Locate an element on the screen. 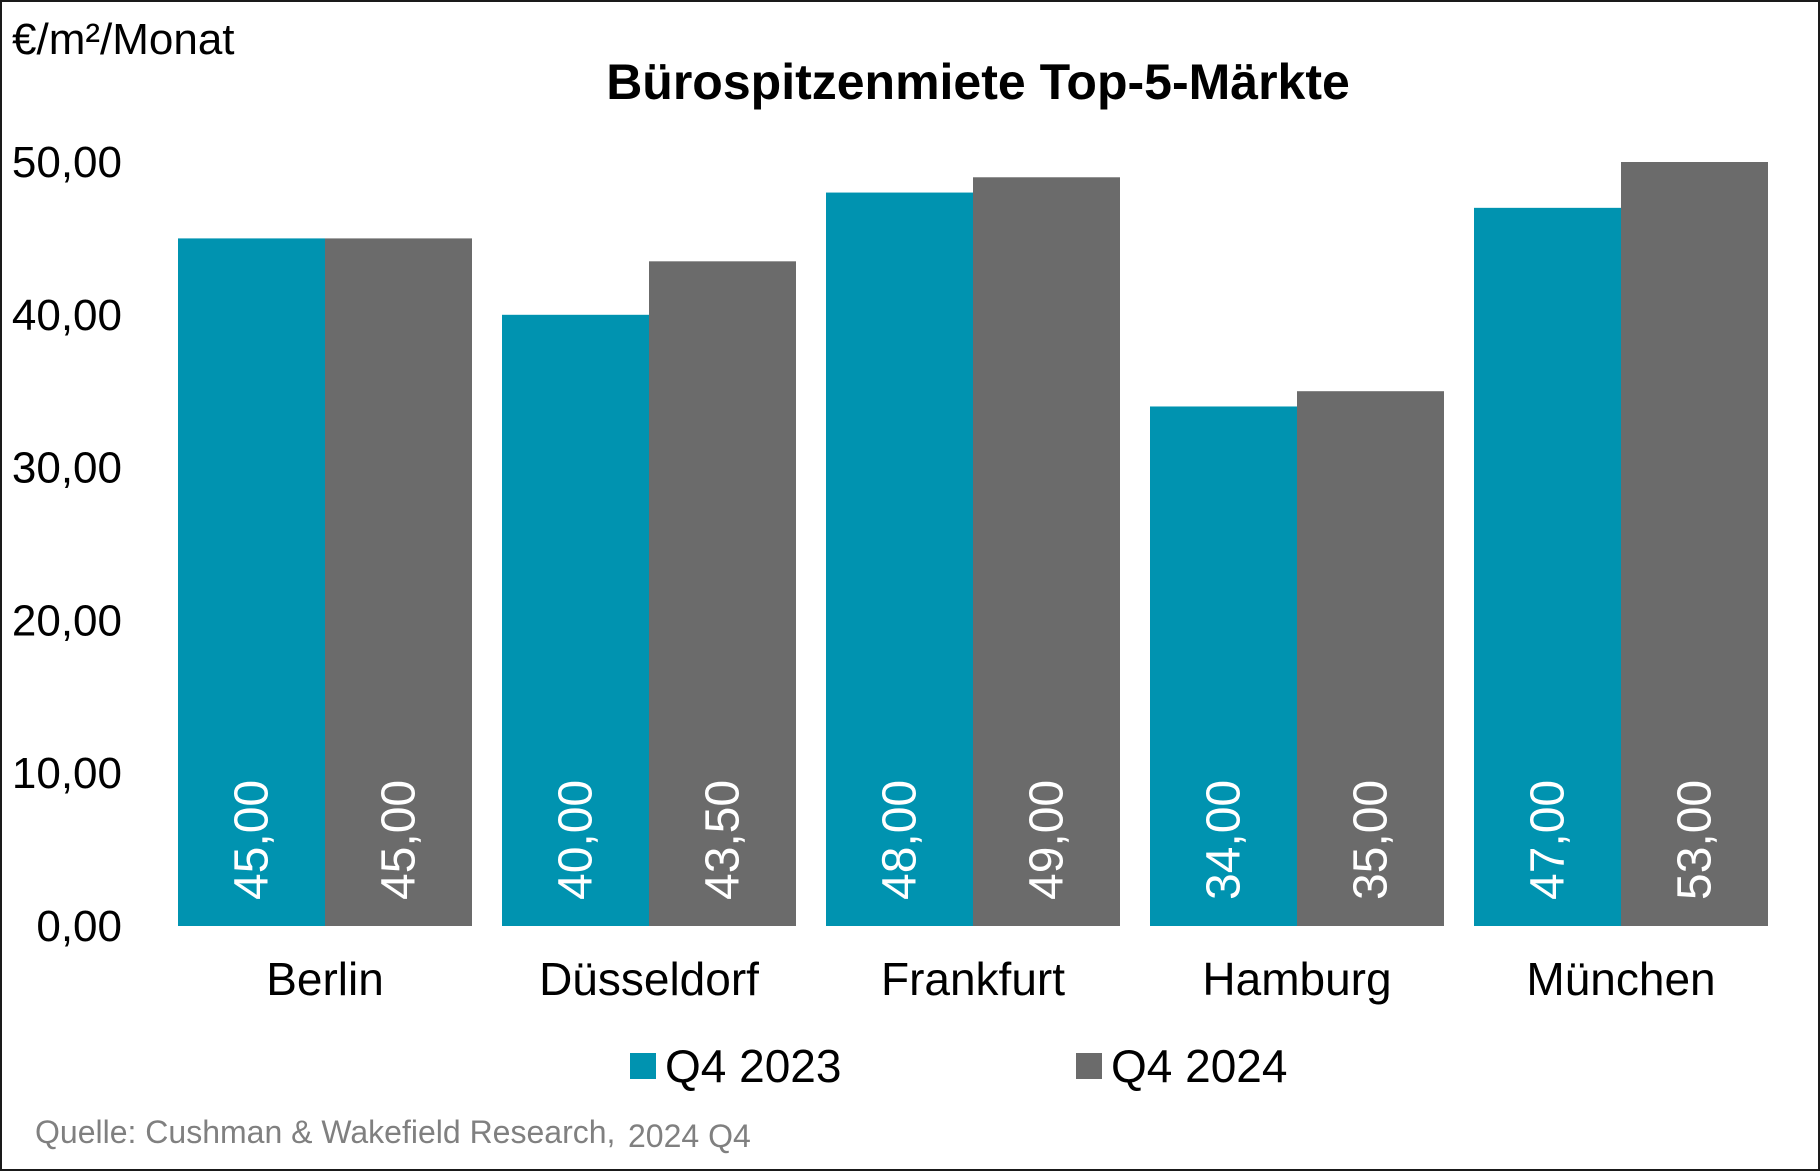  source-period: 2024 Q4 is located at coordinates (689, 1136).